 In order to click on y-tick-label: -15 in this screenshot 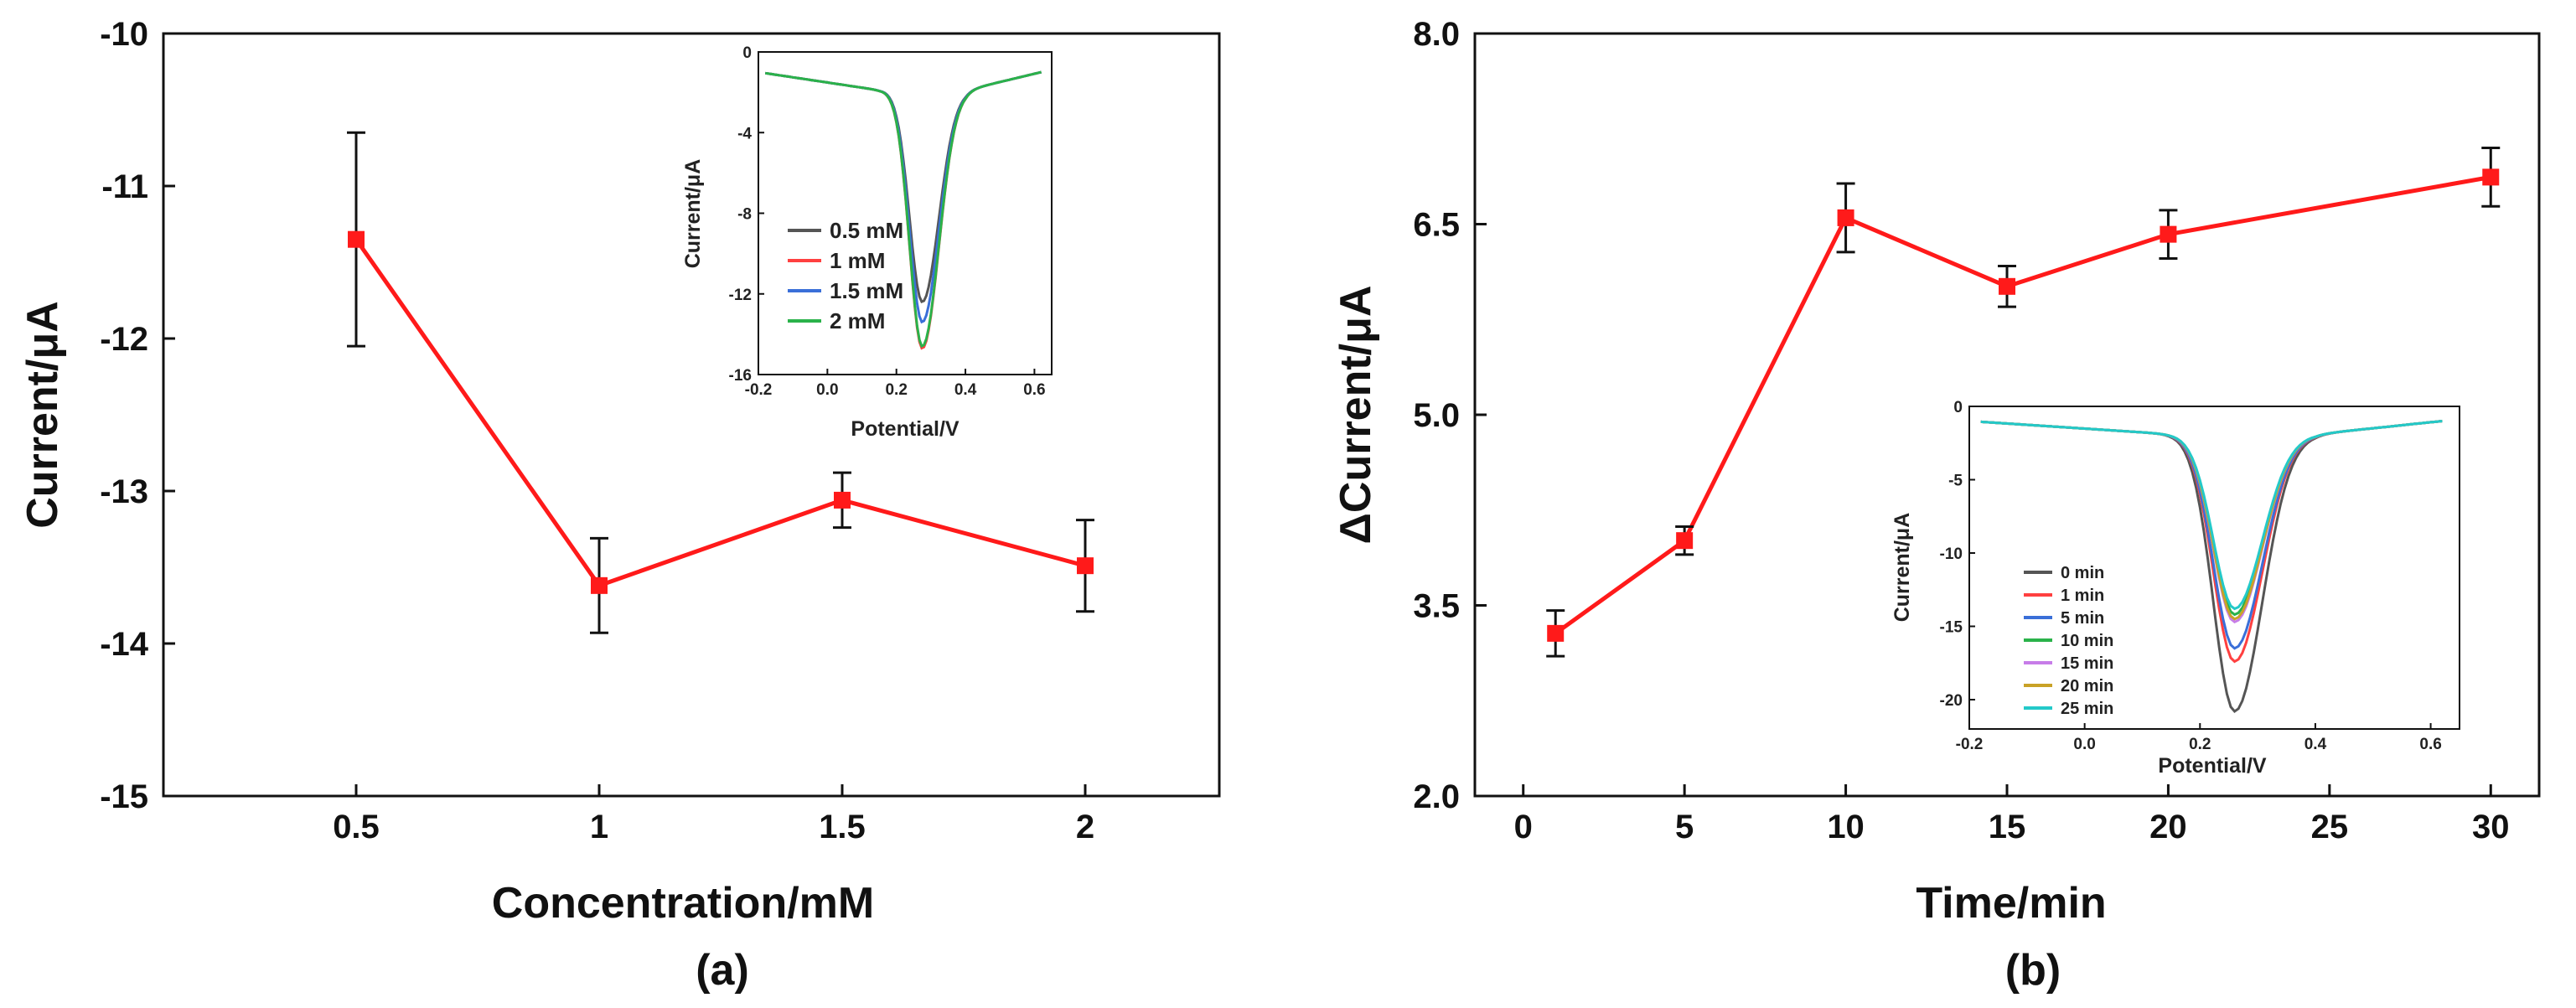, I will do `click(124, 796)`.